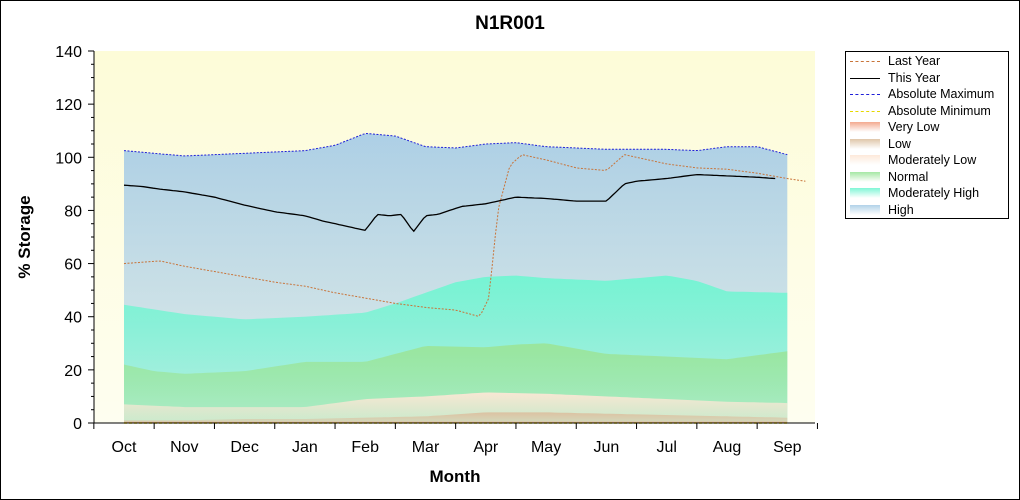 The image size is (1020, 500). I want to click on legend-label: Absolute Minimum, so click(939, 110).